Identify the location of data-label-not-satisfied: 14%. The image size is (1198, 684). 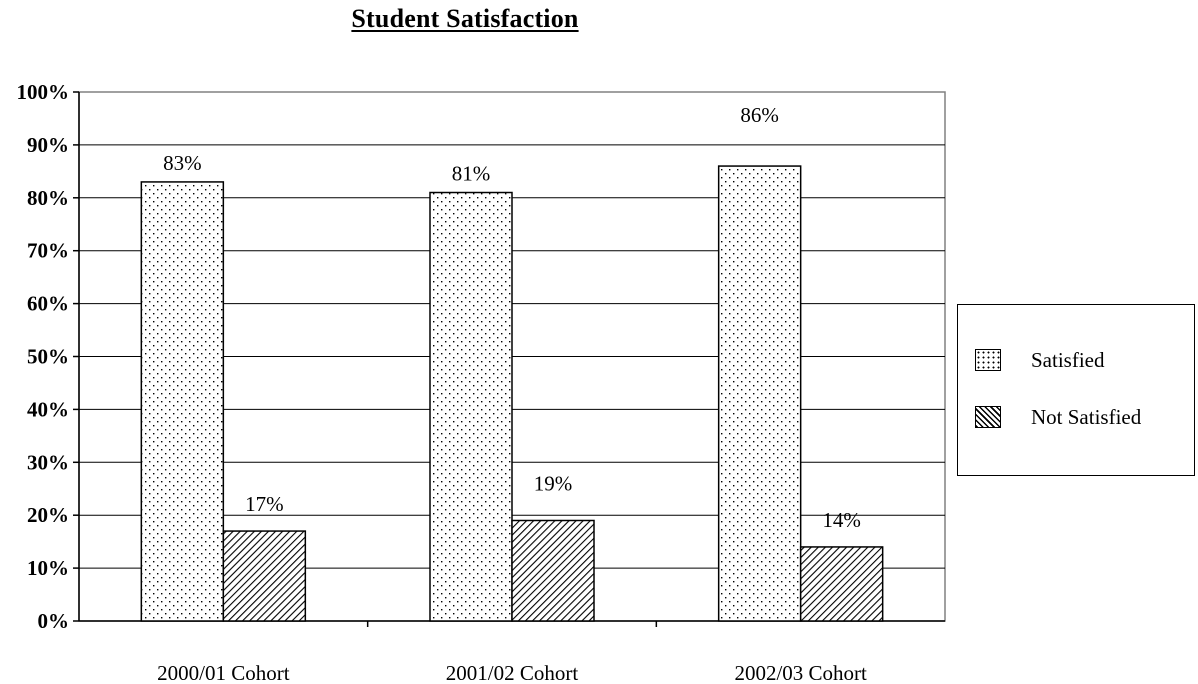
(841, 520).